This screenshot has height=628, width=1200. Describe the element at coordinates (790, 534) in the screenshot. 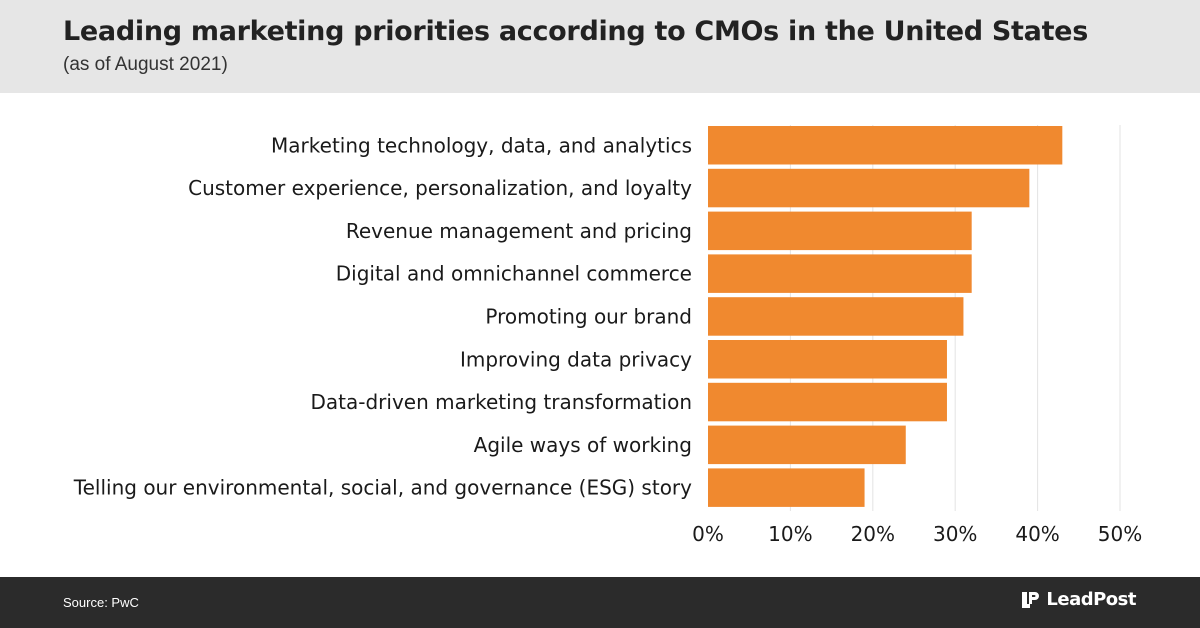

I see `tick-label: 10%` at that location.